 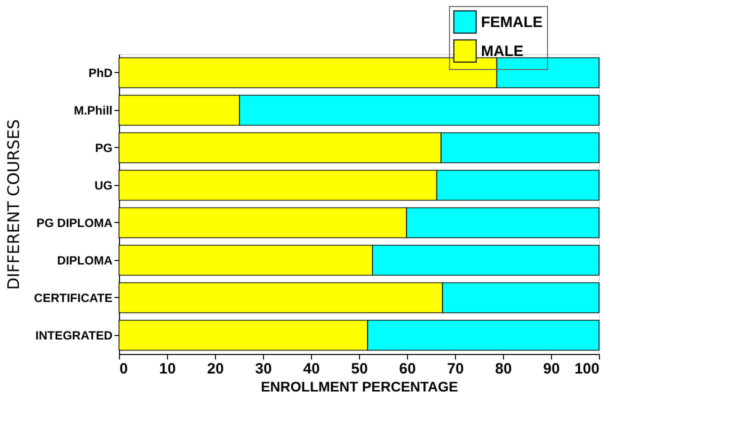 I want to click on y-tick-label: PG DIPLOMA, so click(x=74, y=223).